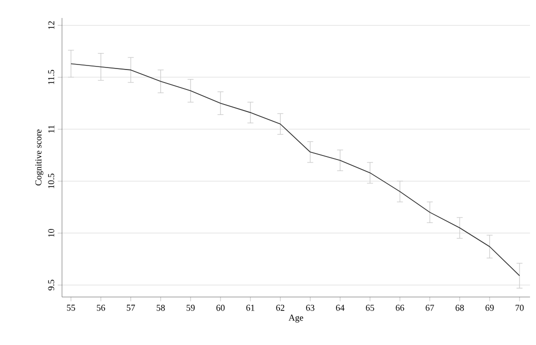 The image size is (536, 345). I want to click on y-tick-label: 12, so click(51, 25).